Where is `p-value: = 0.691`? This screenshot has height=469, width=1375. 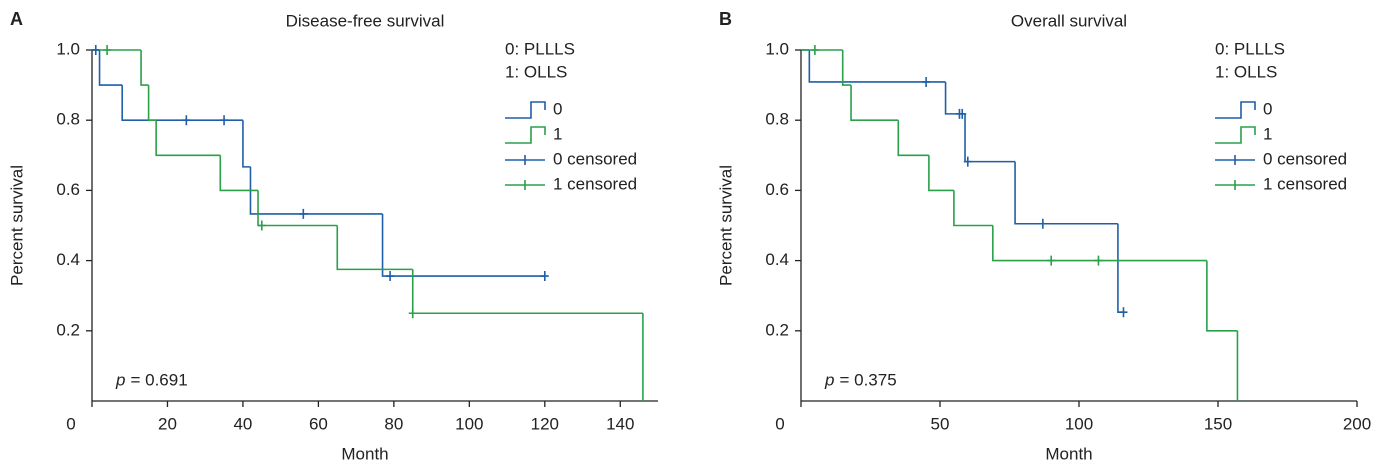 p-value: = 0.691 is located at coordinates (158, 379).